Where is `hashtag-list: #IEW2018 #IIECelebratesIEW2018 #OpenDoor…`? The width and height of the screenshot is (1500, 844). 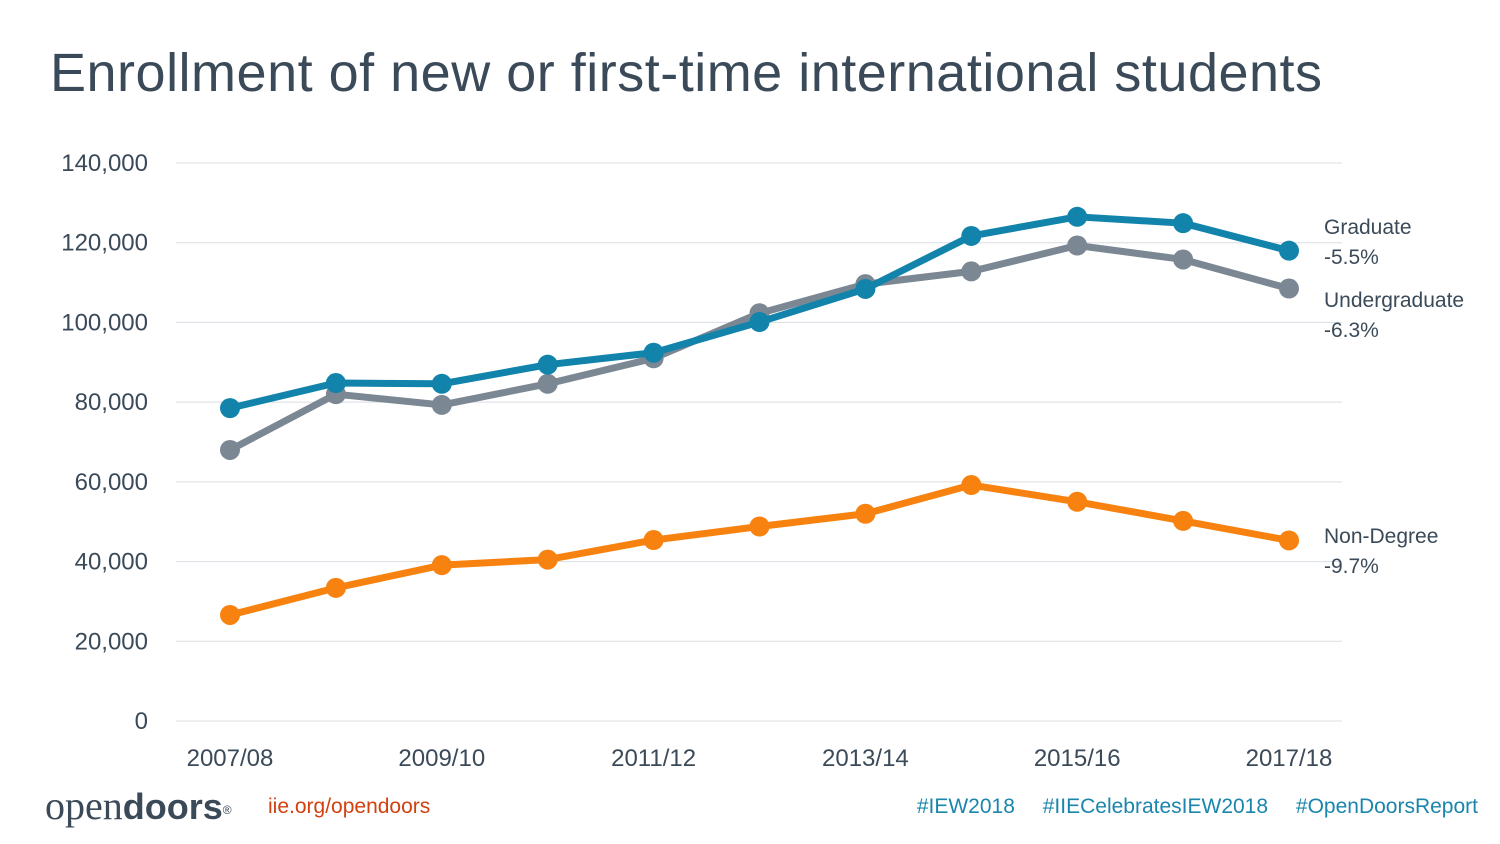 hashtag-list: #IEW2018 #IIECelebratesIEW2018 #OpenDoor… is located at coordinates (1186, 807).